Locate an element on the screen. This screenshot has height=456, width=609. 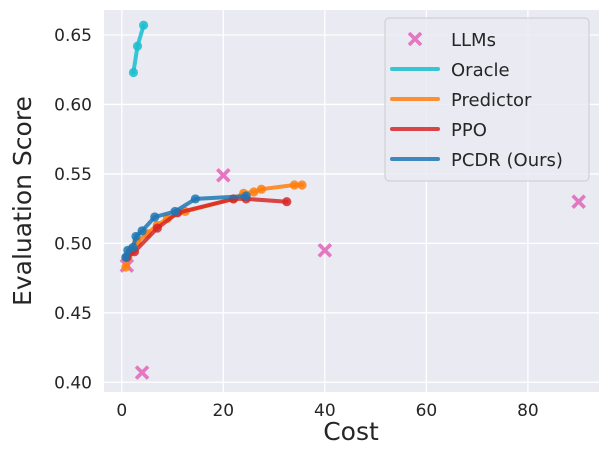
legend-label-pcdr-ours: PCDR (Ours) is located at coordinates (507, 160).